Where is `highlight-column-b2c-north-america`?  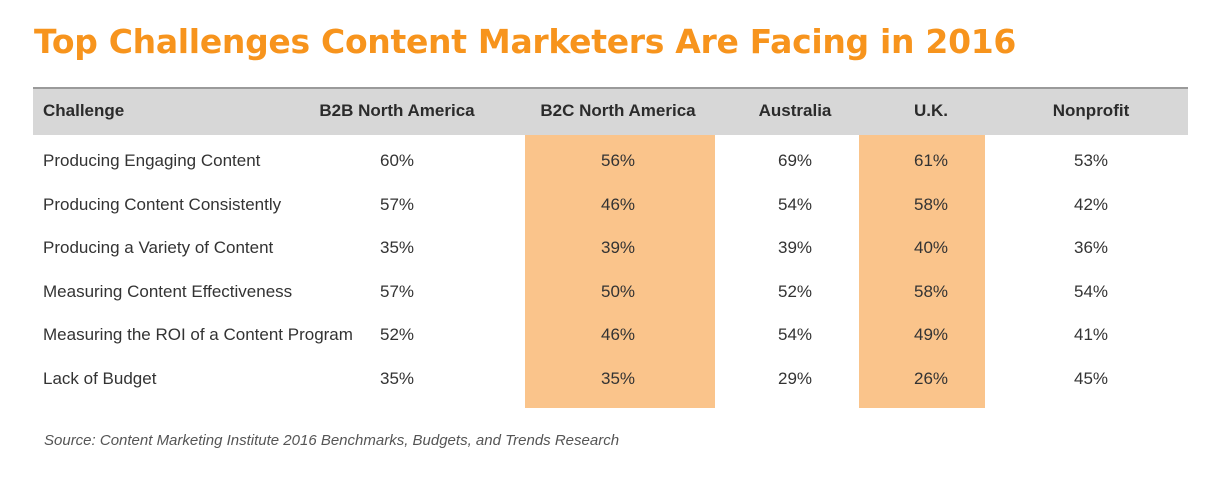 highlight-column-b2c-north-america is located at coordinates (620, 271).